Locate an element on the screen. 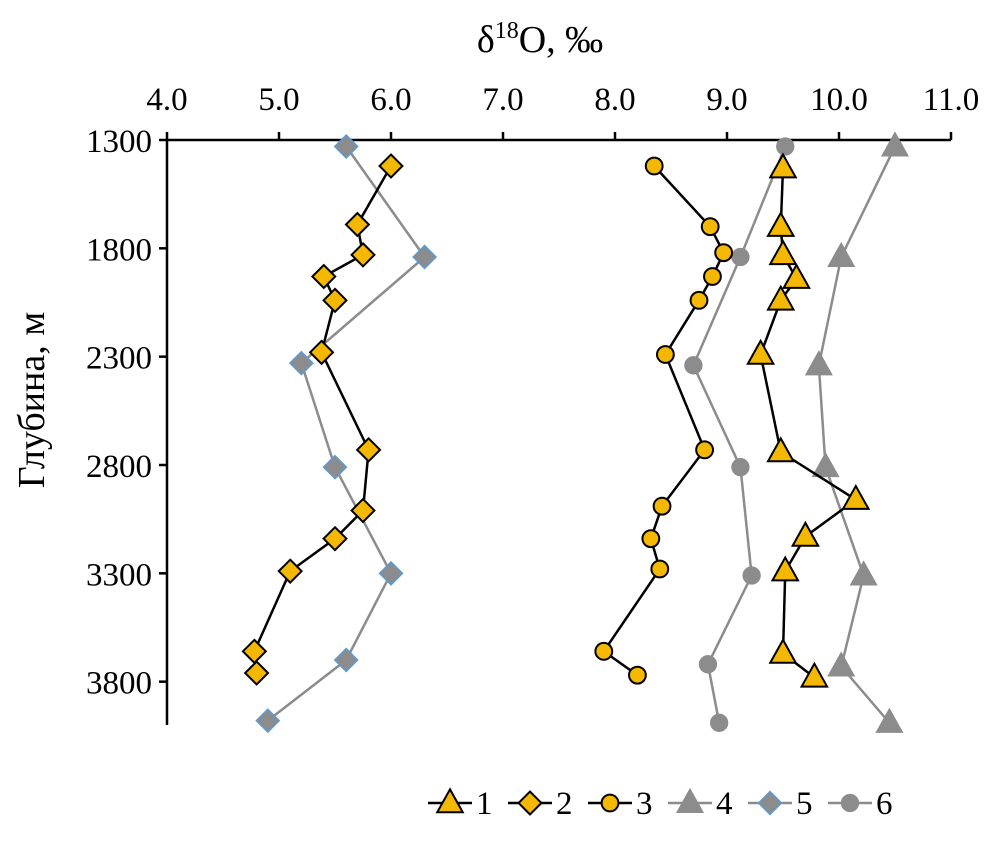  x-tick-label: 9.0 is located at coordinates (726, 100).